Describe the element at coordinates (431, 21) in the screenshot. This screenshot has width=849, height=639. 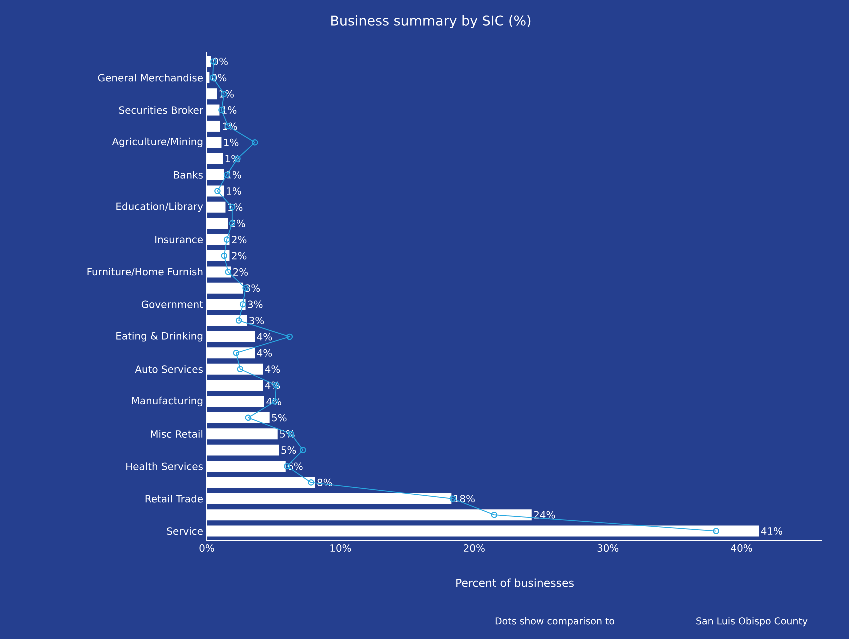
I see `chart-title: Business summary by SIC (%)` at that location.